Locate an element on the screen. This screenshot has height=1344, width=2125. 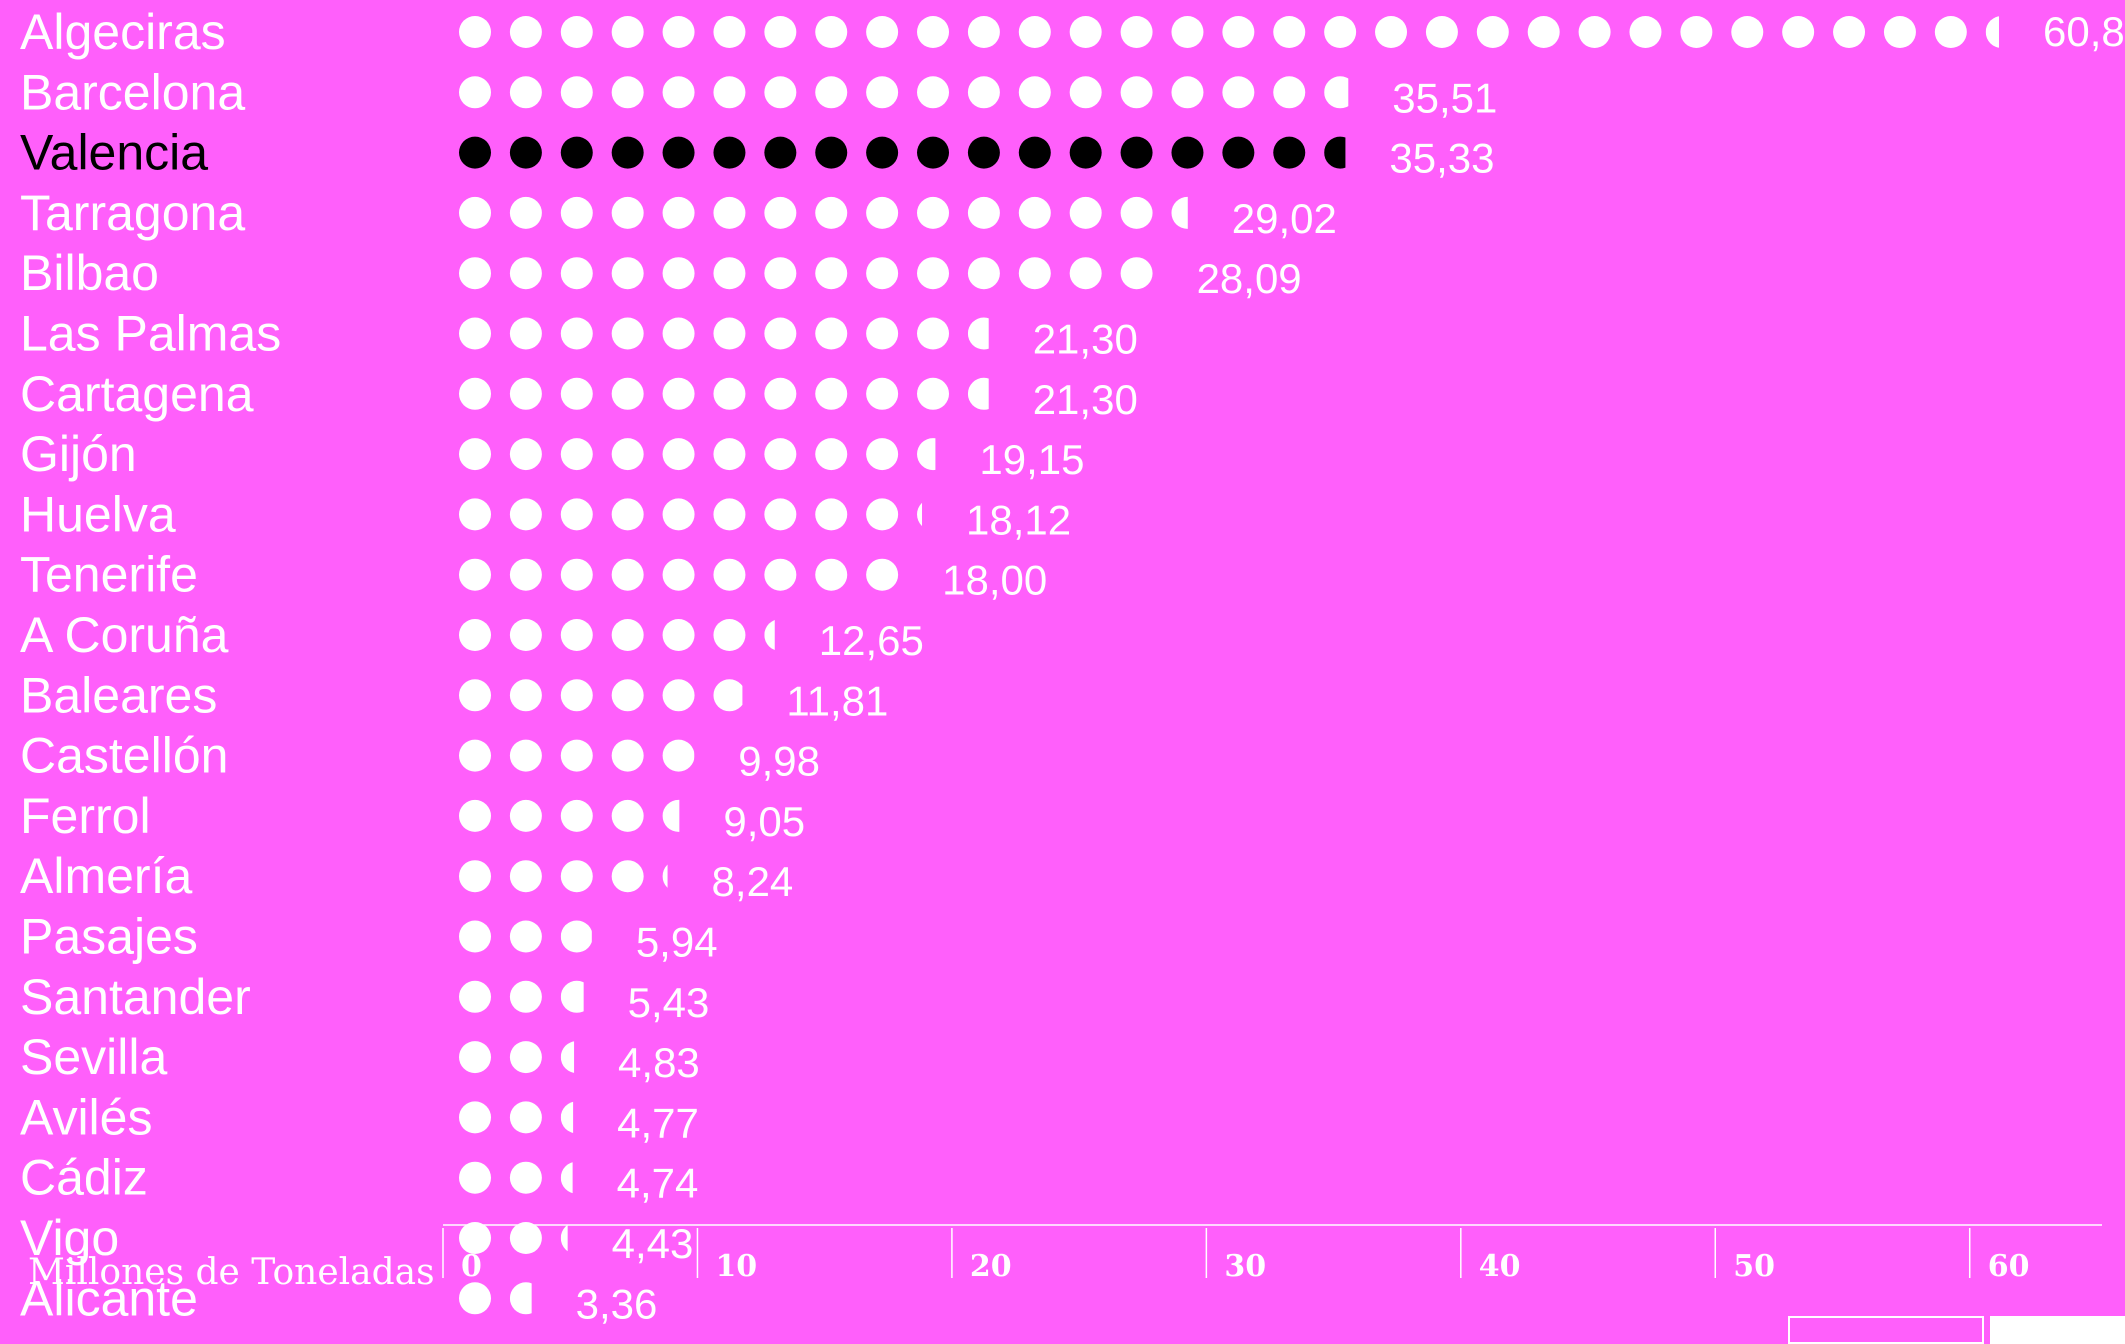
bar-row: Algeciras 60,83 is located at coordinates (1072, 32).